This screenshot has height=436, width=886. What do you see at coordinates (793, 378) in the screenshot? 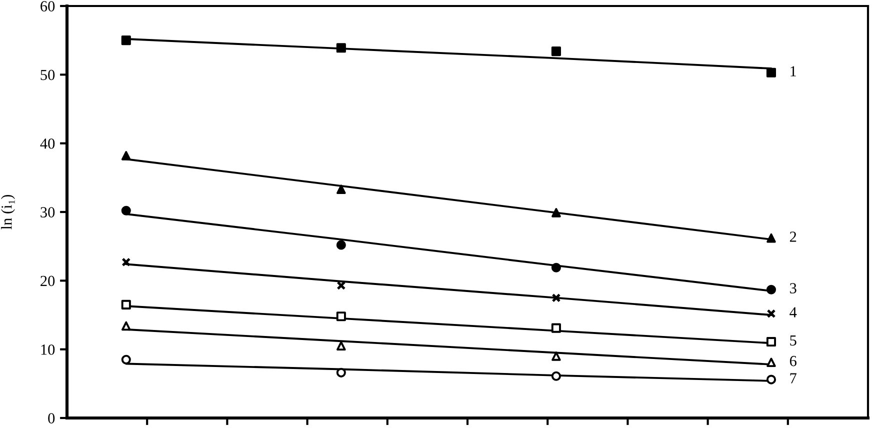
I see `series-label: 7` at bounding box center [793, 378].